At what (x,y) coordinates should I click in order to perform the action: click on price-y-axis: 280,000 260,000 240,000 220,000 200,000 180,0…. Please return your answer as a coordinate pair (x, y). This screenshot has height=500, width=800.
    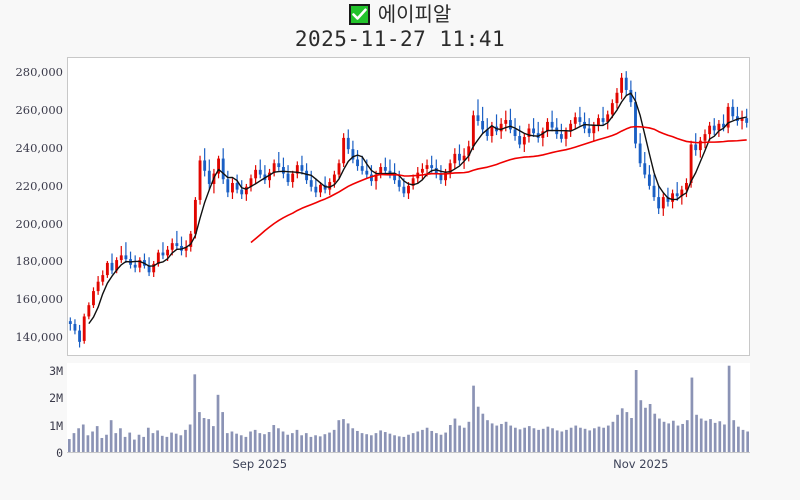
    Looking at the image, I should click on (31, 206).